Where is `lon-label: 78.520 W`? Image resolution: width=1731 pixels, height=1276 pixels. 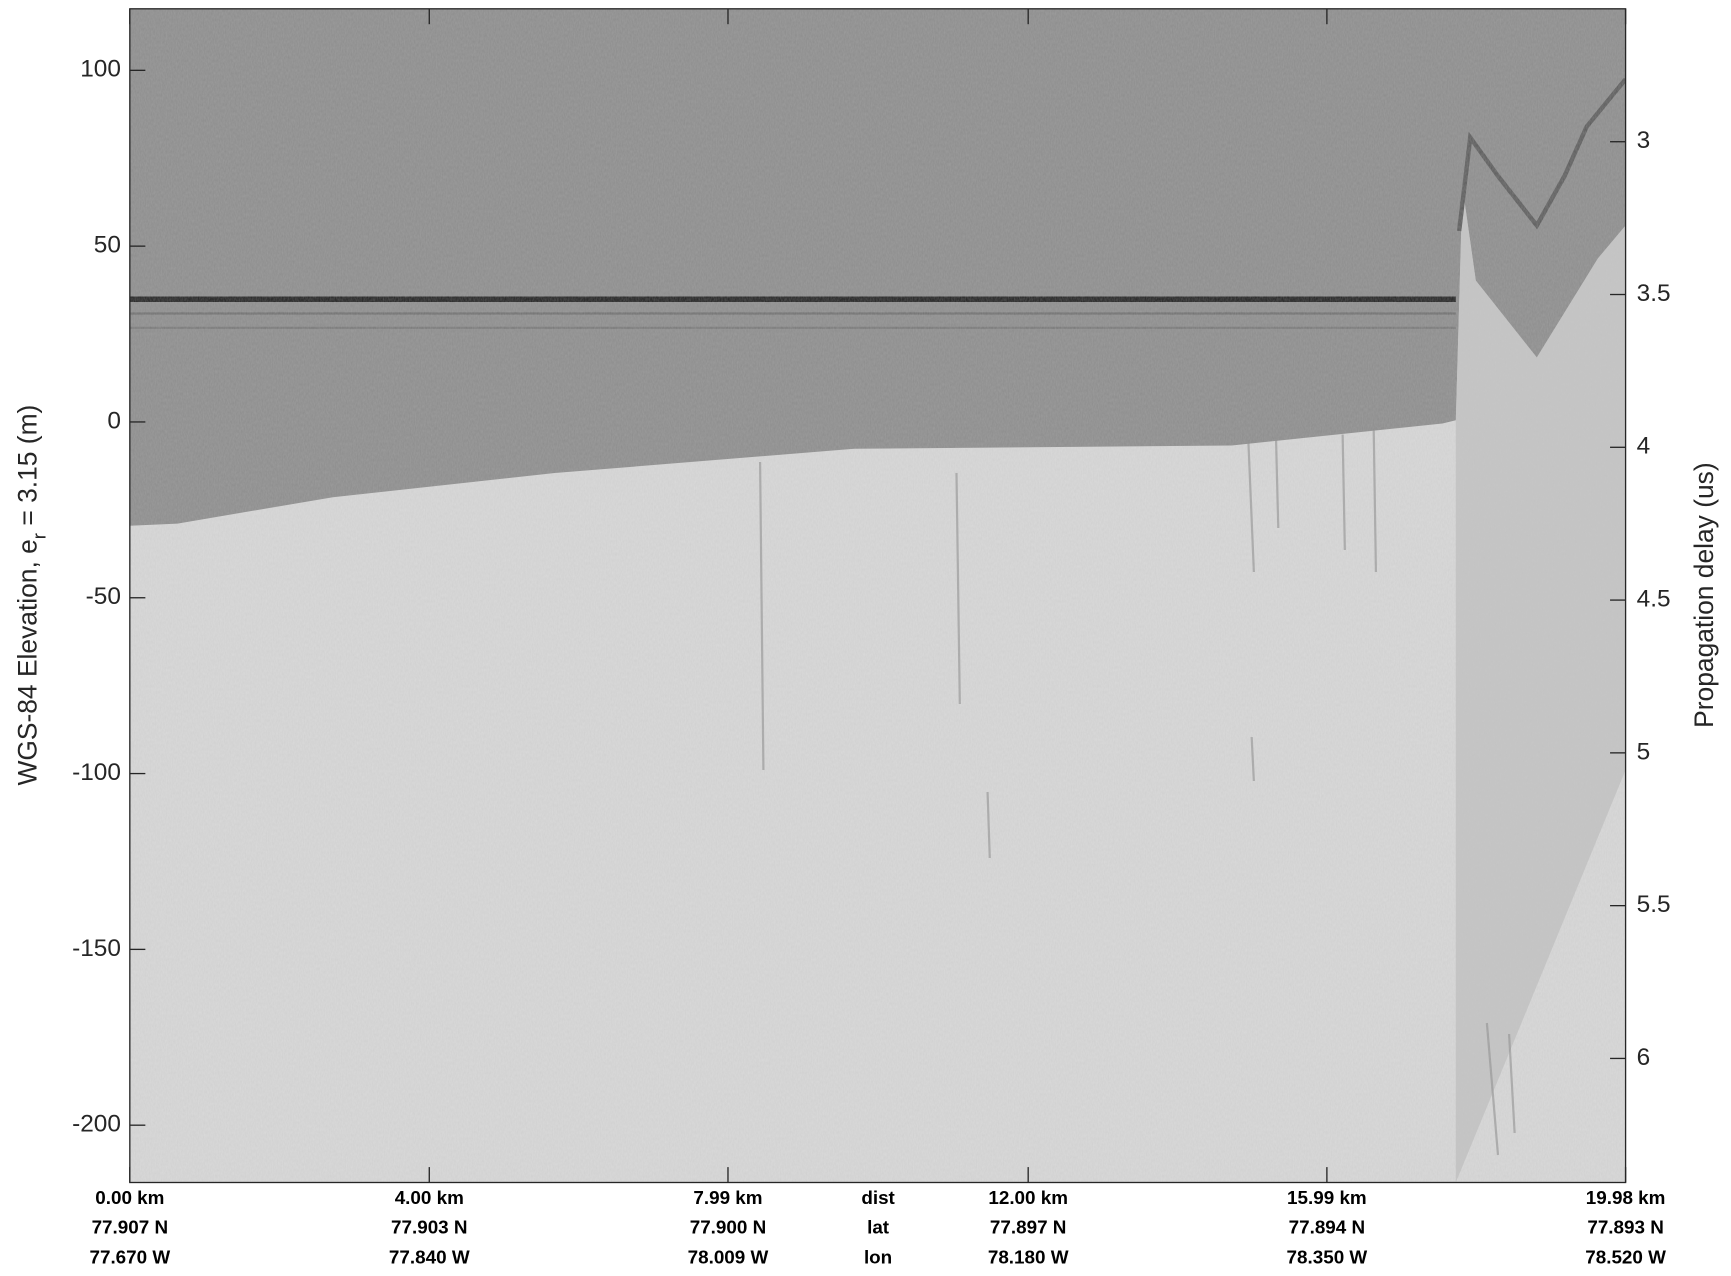 lon-label: 78.520 W is located at coordinates (1625, 1256).